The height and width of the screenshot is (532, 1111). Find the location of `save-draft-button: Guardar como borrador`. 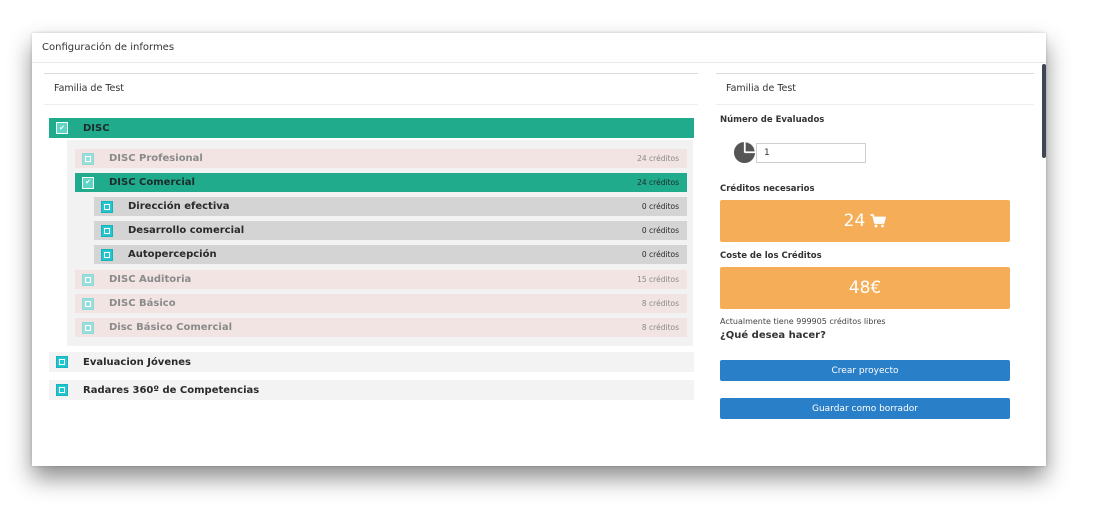

save-draft-button: Guardar como borrador is located at coordinates (865, 408).